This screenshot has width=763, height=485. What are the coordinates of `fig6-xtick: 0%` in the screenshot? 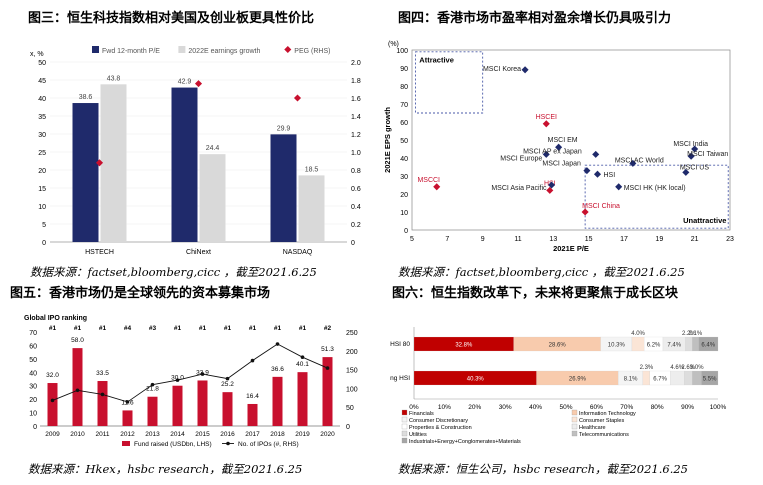 It's located at (414, 407).